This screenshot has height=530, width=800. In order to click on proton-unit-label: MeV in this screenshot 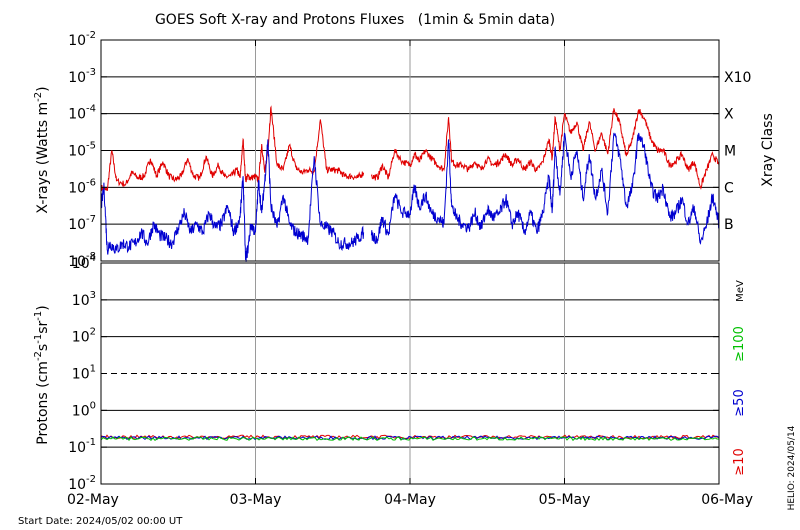, I will do `click(740, 291)`.